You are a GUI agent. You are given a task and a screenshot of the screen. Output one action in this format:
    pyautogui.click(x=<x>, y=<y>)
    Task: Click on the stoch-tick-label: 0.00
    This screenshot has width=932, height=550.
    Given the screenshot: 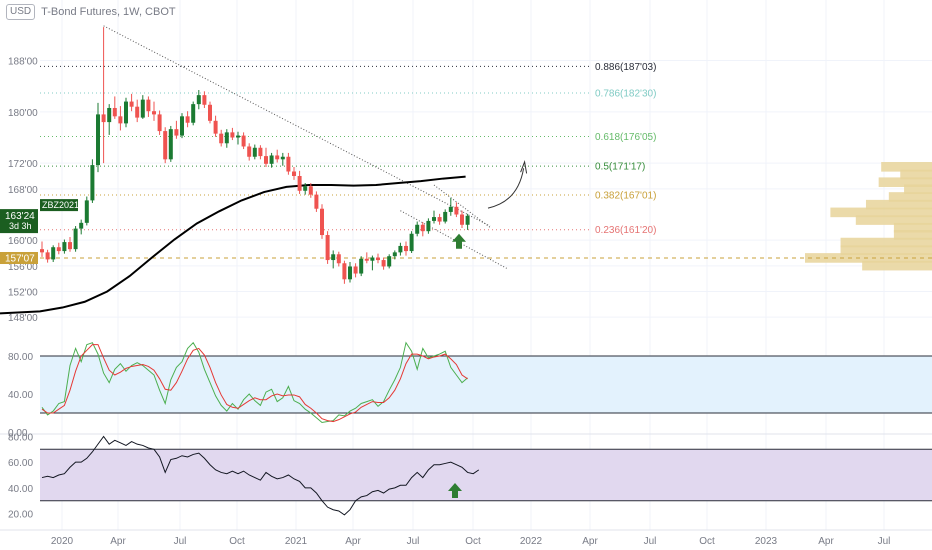 What is the action you would take?
    pyautogui.click(x=18, y=433)
    